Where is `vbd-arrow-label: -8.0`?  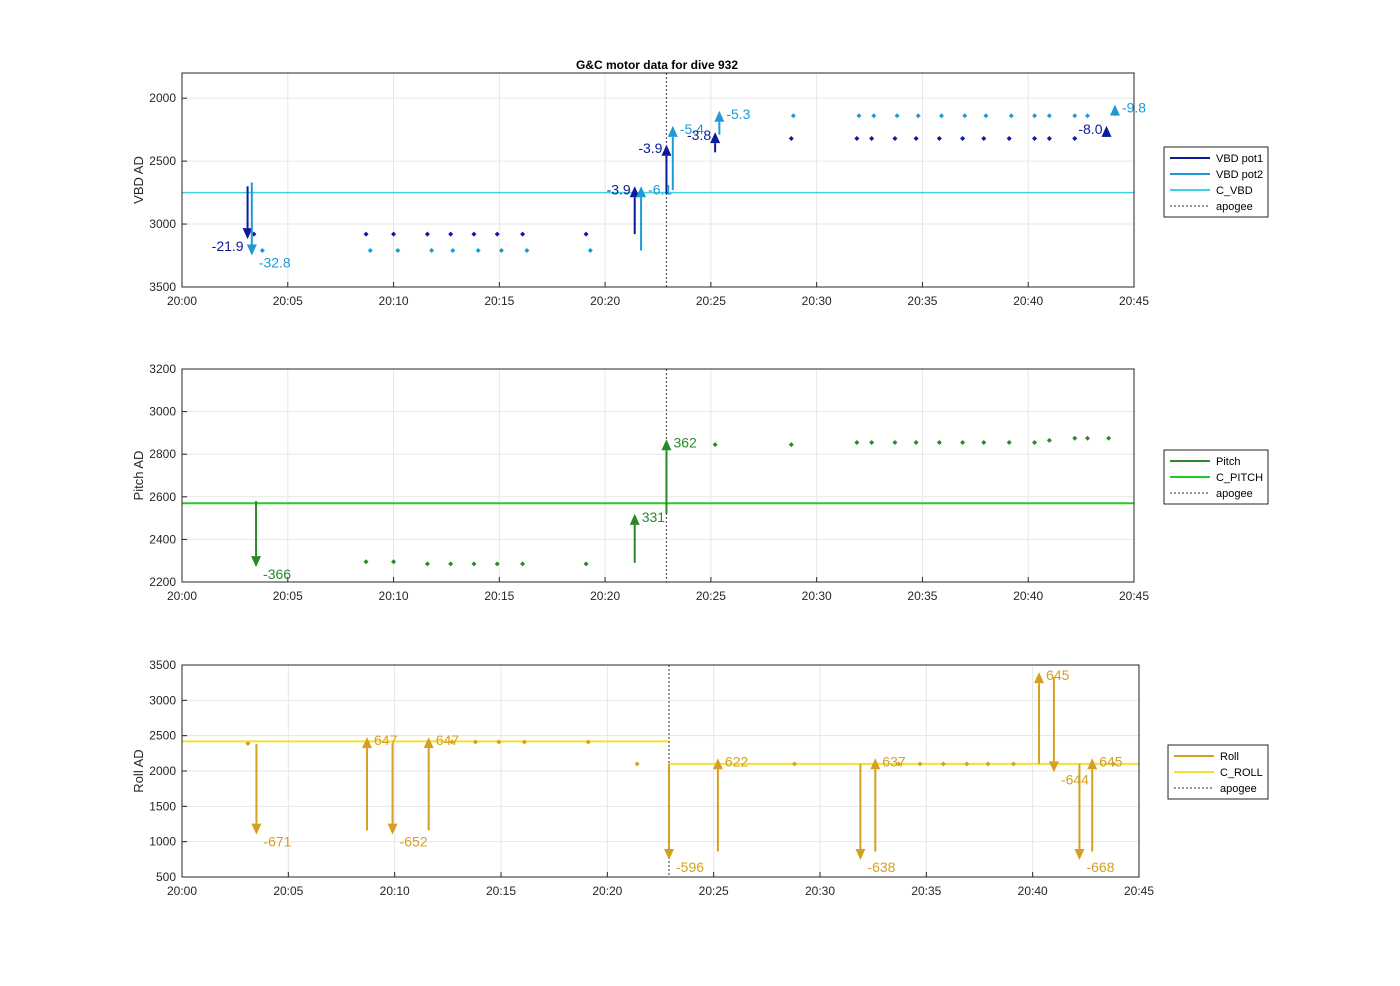
vbd-arrow-label: -8.0 is located at coordinates (1090, 129).